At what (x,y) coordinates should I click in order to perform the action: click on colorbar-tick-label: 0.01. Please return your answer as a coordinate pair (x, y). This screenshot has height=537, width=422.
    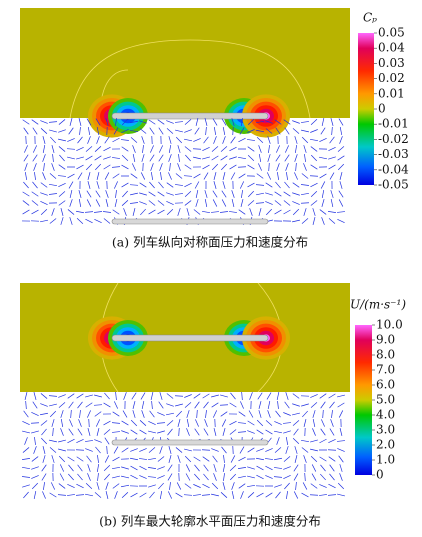
    Looking at the image, I should click on (391, 93).